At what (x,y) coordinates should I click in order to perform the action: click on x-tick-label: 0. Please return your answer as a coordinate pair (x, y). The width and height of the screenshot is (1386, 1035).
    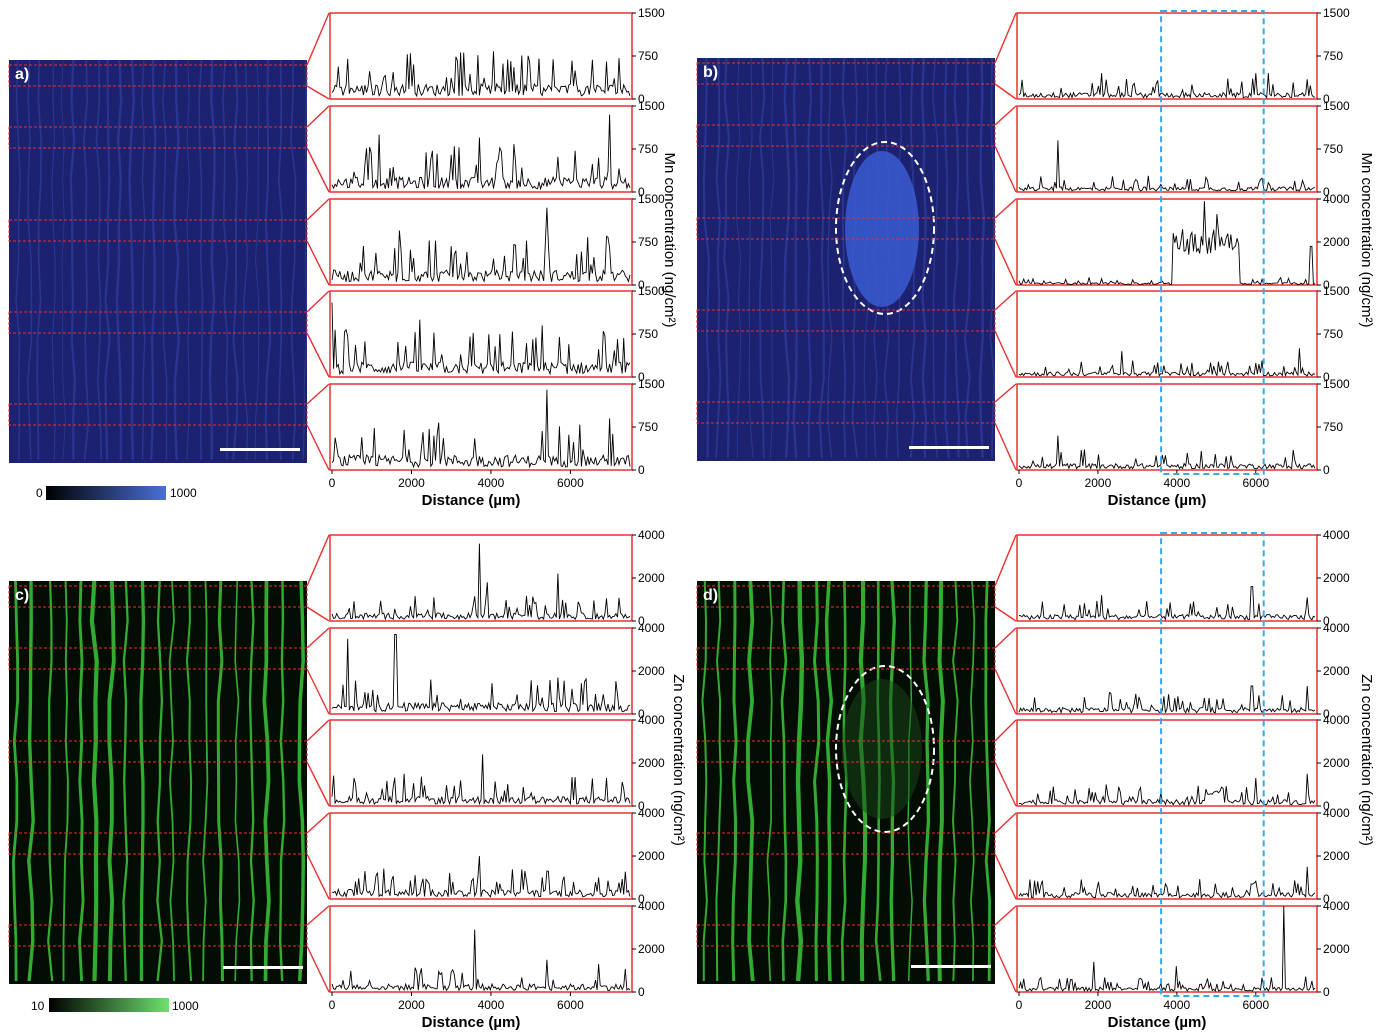
    Looking at the image, I should click on (1019, 1005).